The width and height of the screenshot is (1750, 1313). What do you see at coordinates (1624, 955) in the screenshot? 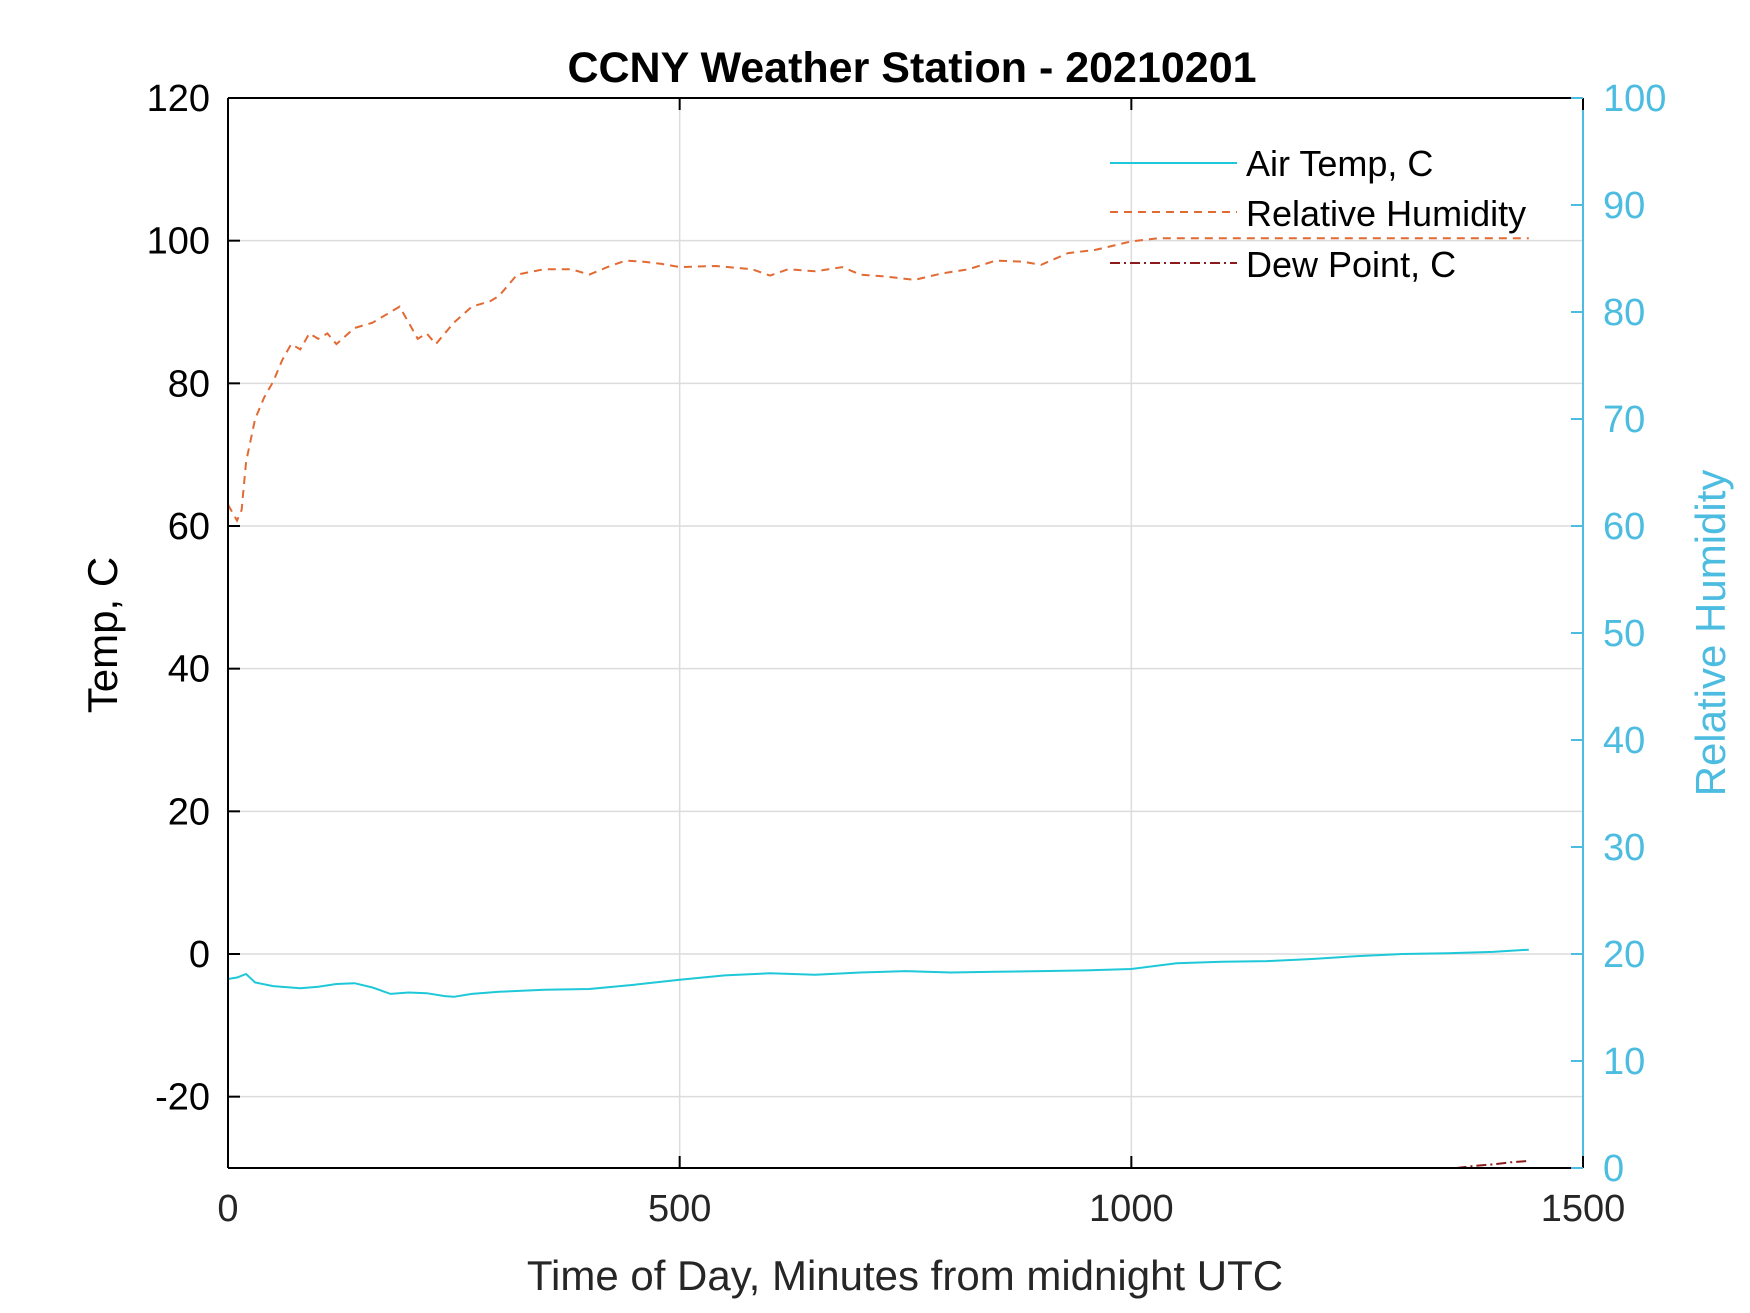
I see `y-right-tick-label: 20` at bounding box center [1624, 955].